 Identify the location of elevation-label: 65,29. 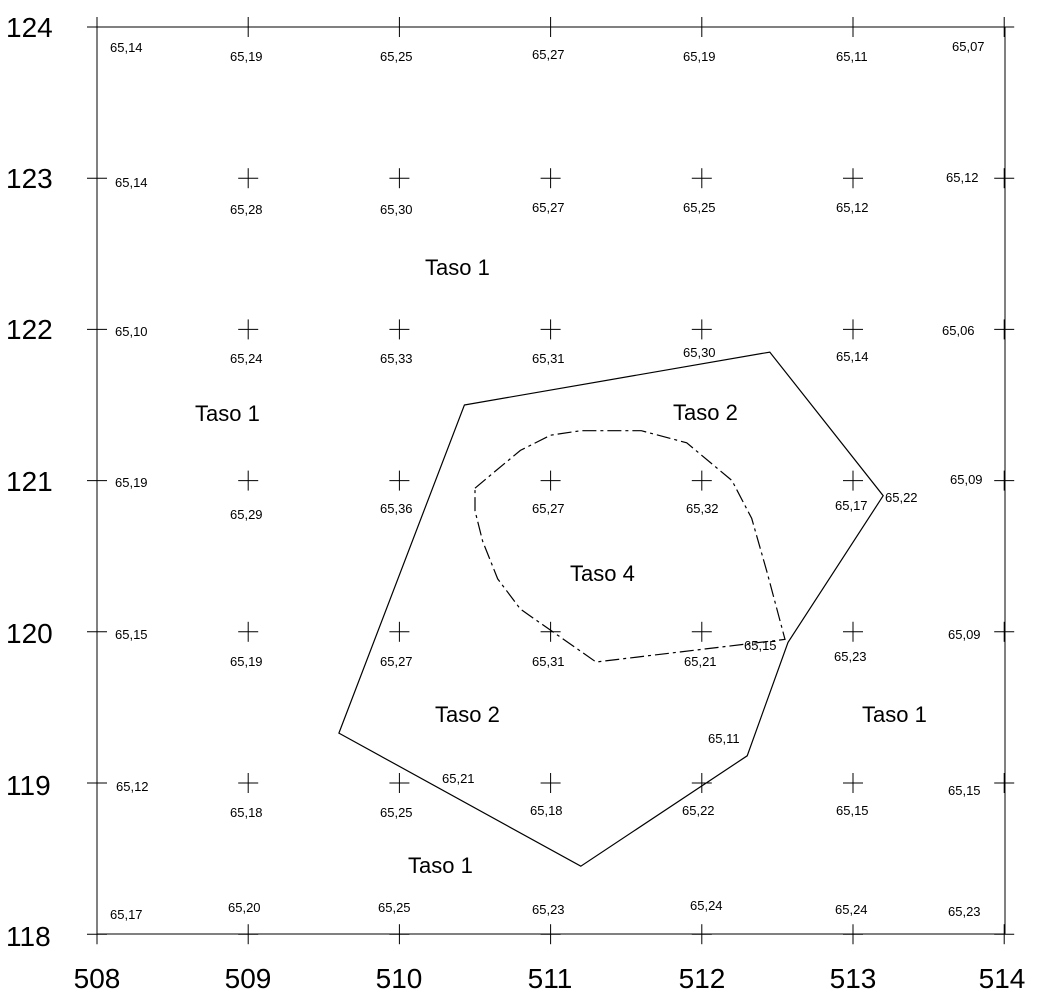
(246, 514).